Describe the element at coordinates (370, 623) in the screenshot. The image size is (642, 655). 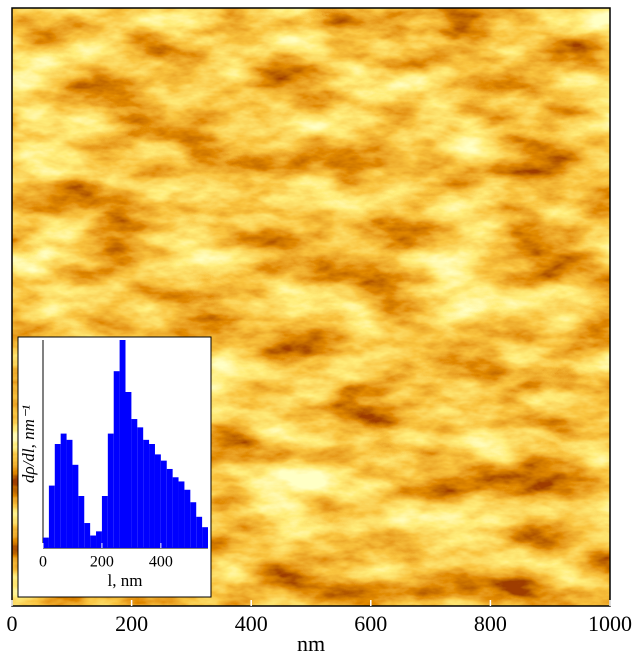
I see `x-tick-label: 600` at that location.